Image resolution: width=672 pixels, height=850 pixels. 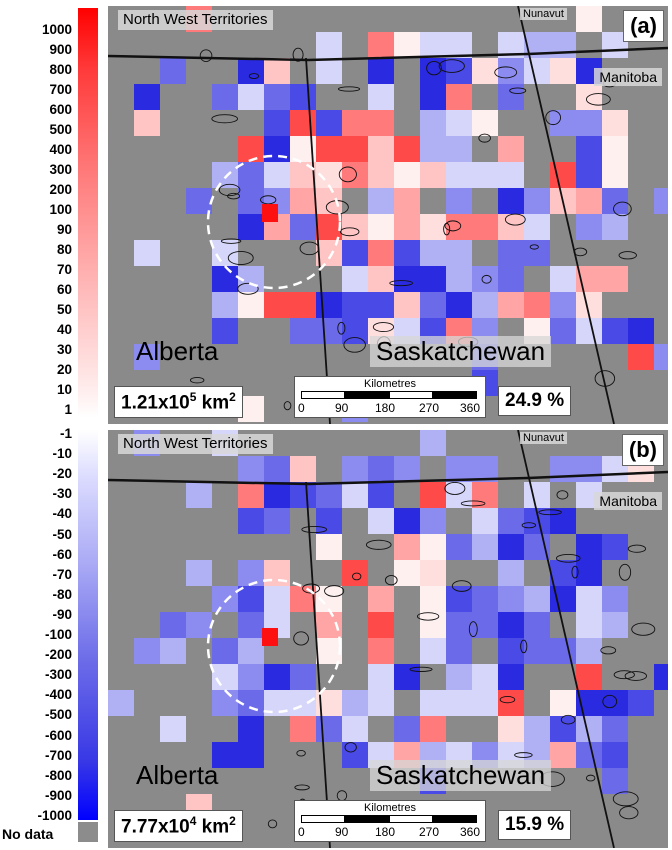 I want to click on legend-tick-label: -80, so click(x=62, y=594).